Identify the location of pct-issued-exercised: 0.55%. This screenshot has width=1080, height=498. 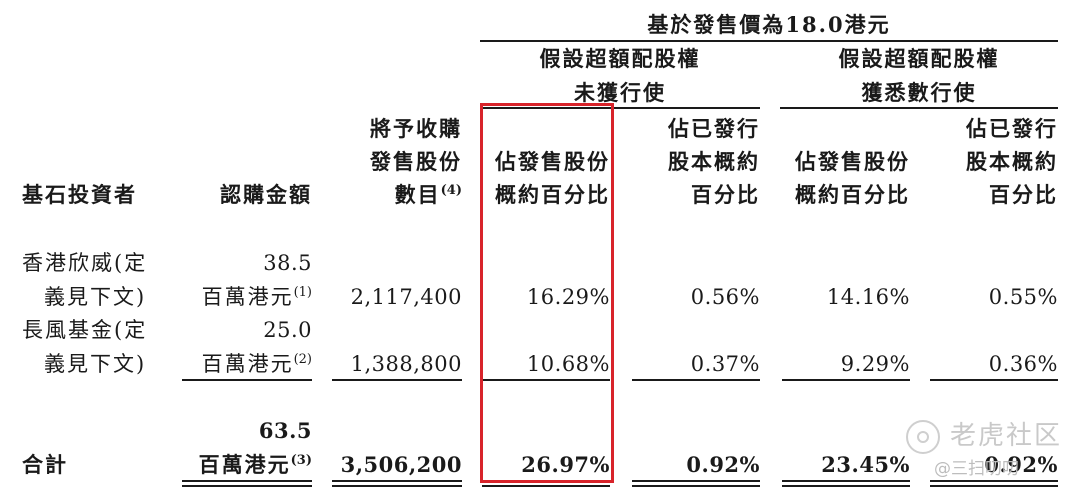
(1023, 297).